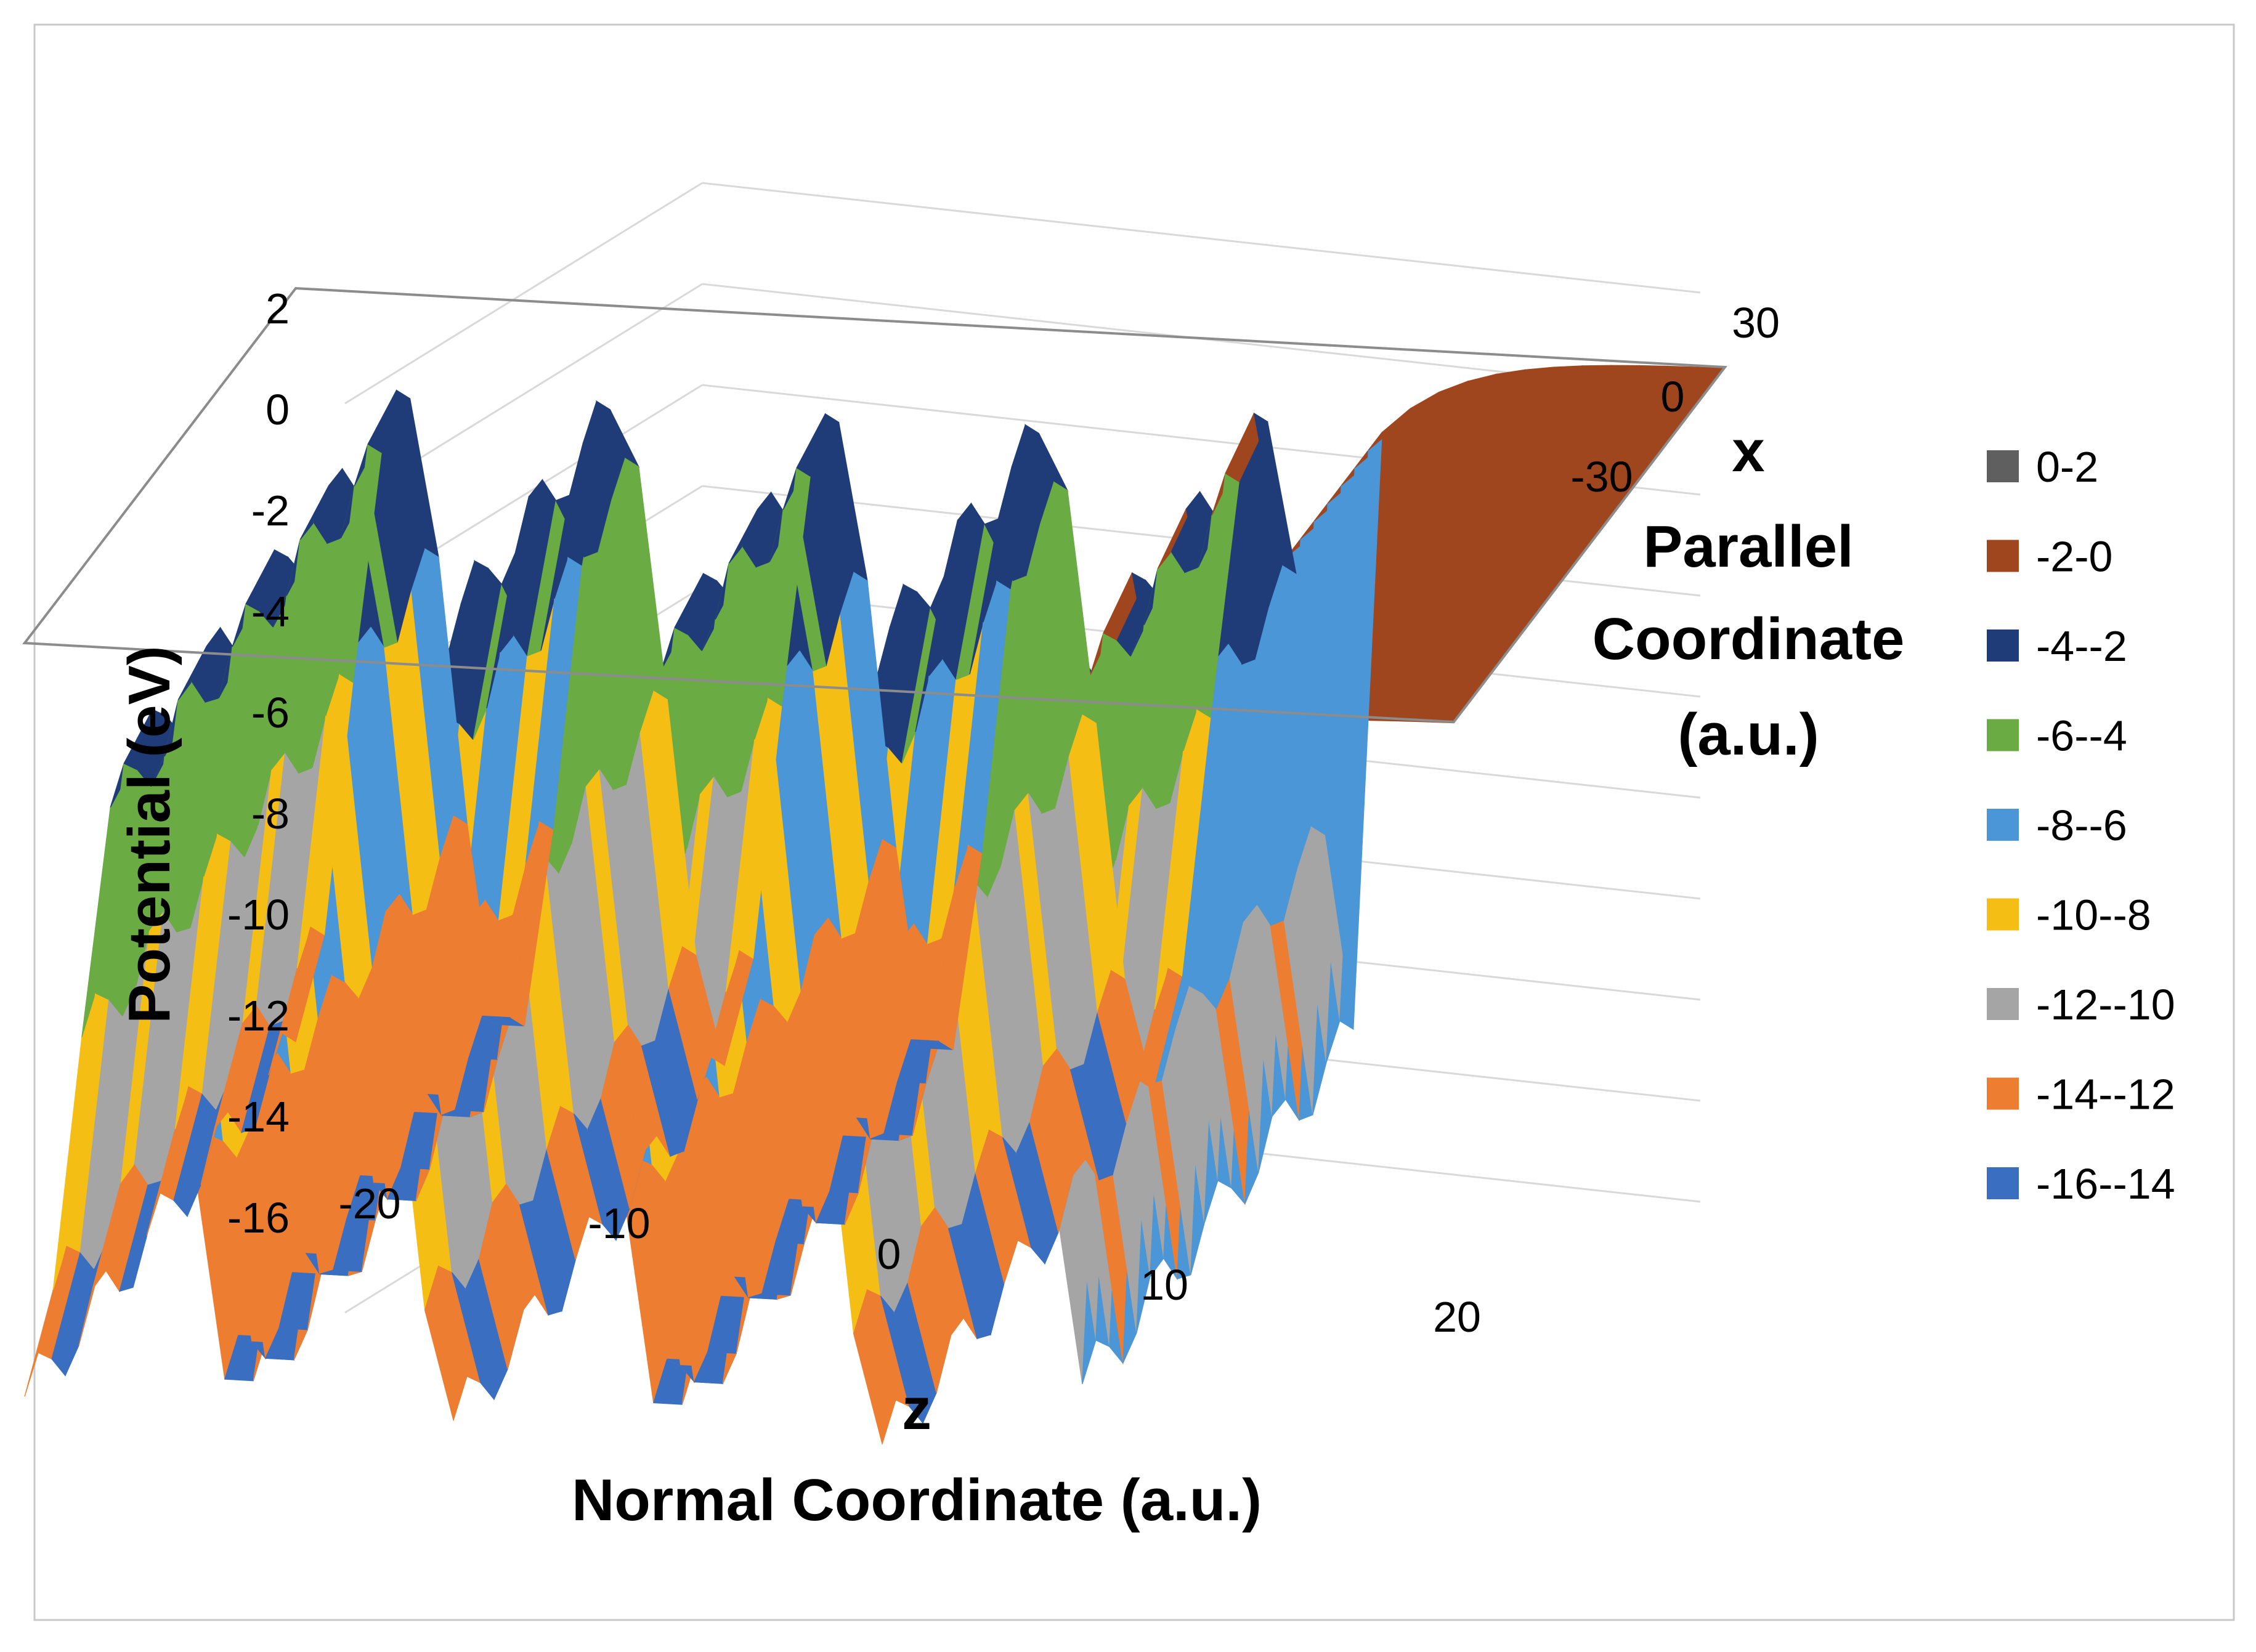  Describe the element at coordinates (258, 1117) in the screenshot. I see `potential-tick-label: -14` at that location.